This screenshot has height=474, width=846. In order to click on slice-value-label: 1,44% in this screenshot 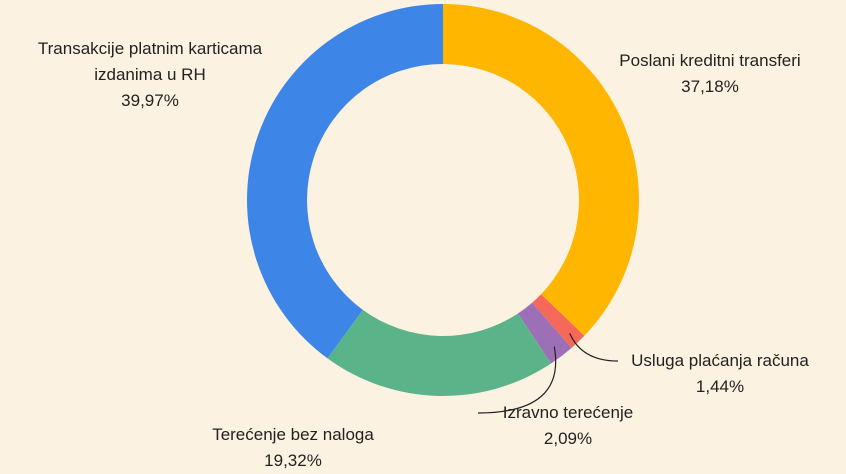, I will do `click(720, 386)`.